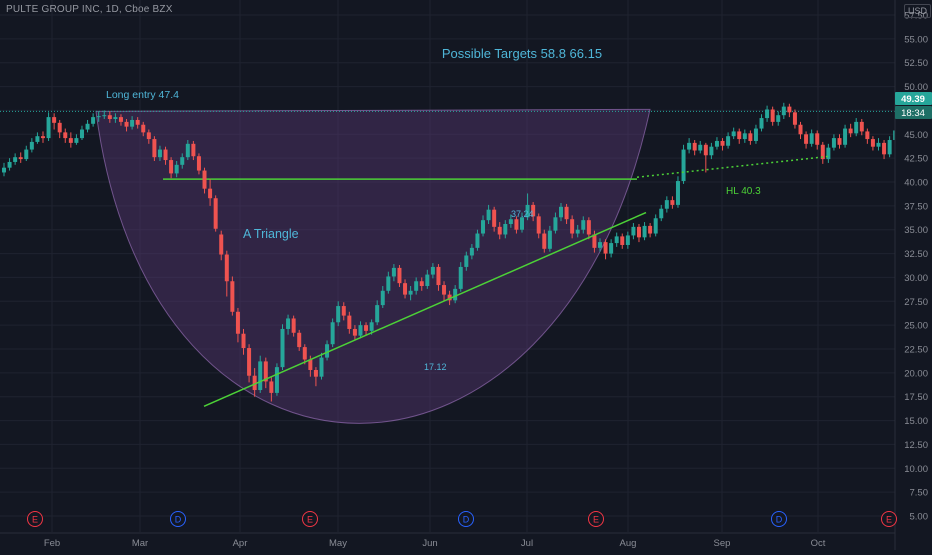  Describe the element at coordinates (447, 540) in the screenshot. I see `time-axis: Feb Mar Apr May Jun Jul Aug Sep Oct` at that location.